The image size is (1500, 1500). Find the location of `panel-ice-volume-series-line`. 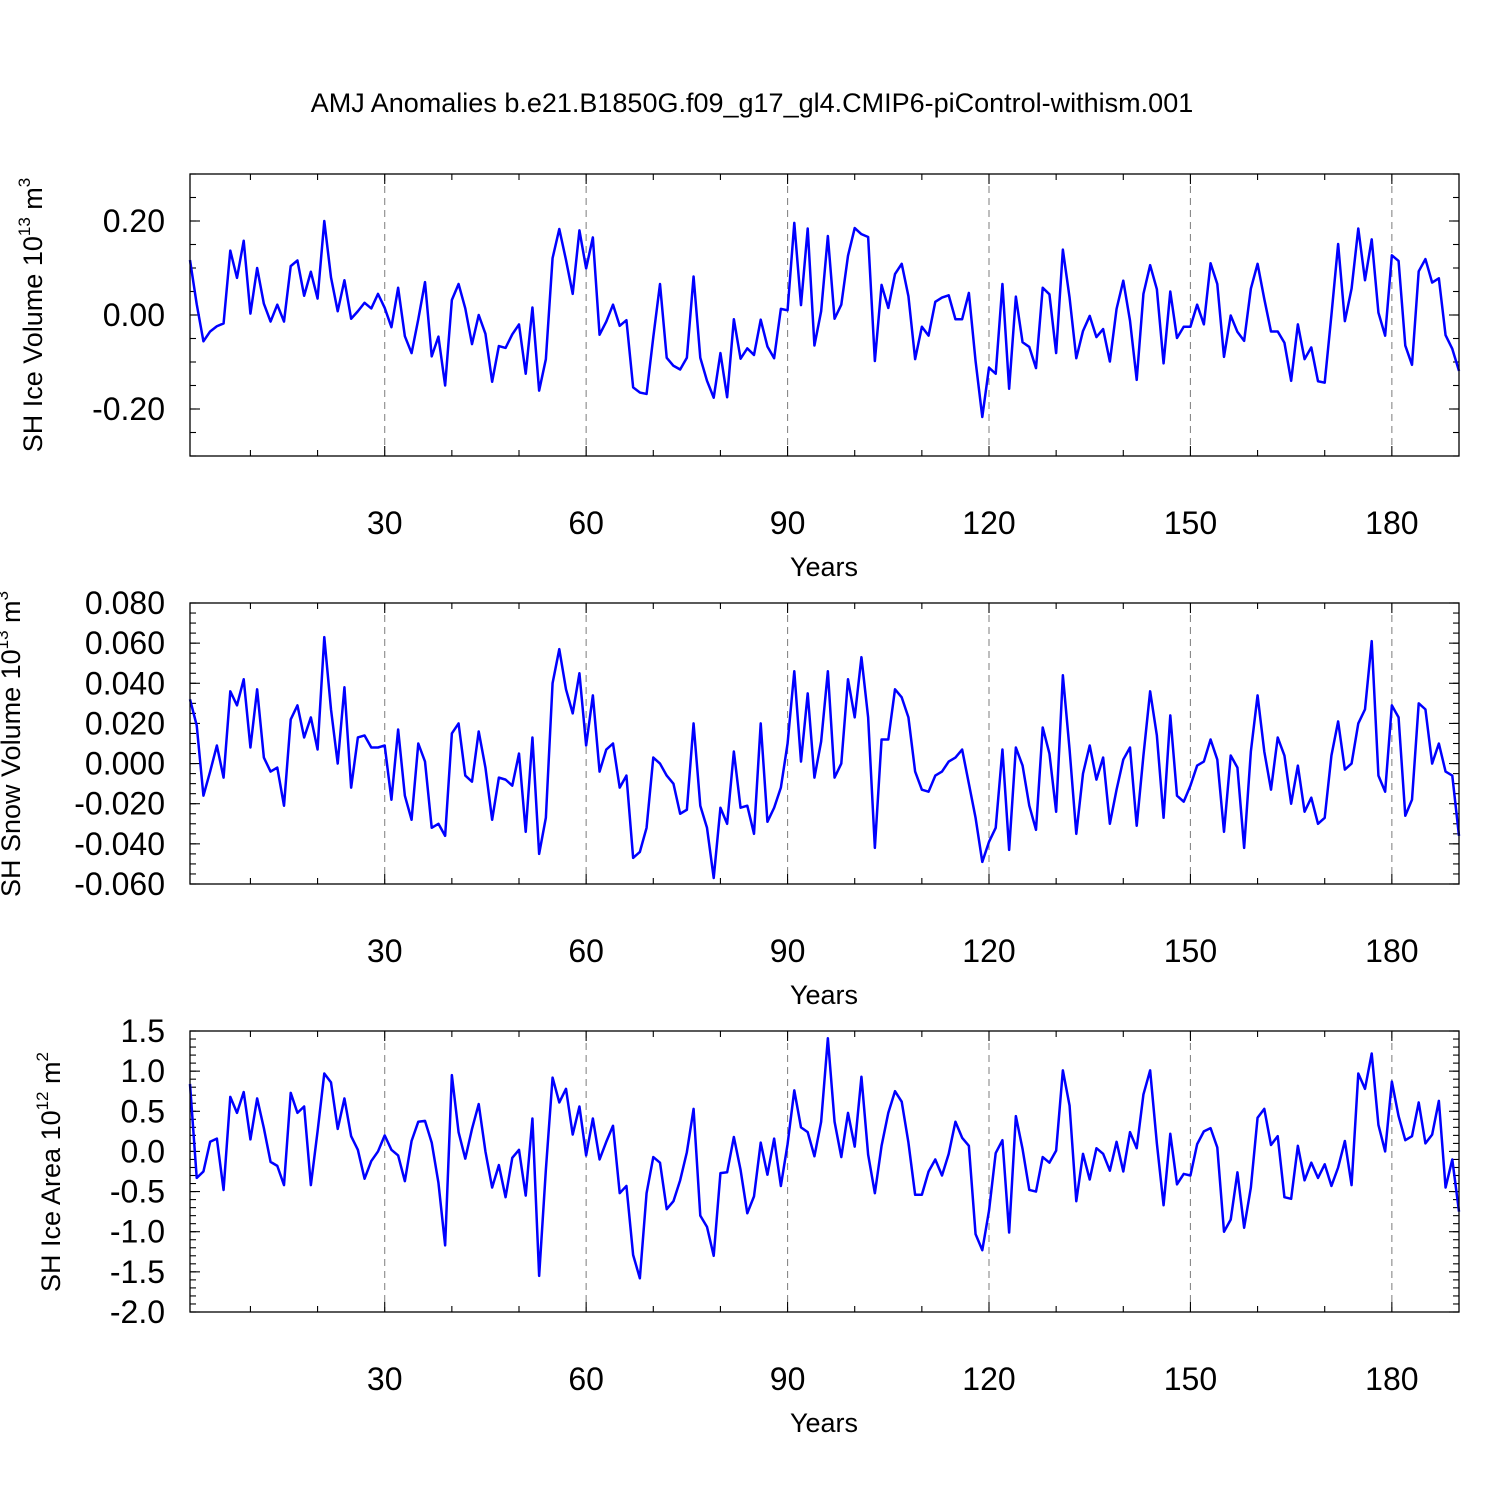

panel-ice-volume-series-line is located at coordinates (824, 319).